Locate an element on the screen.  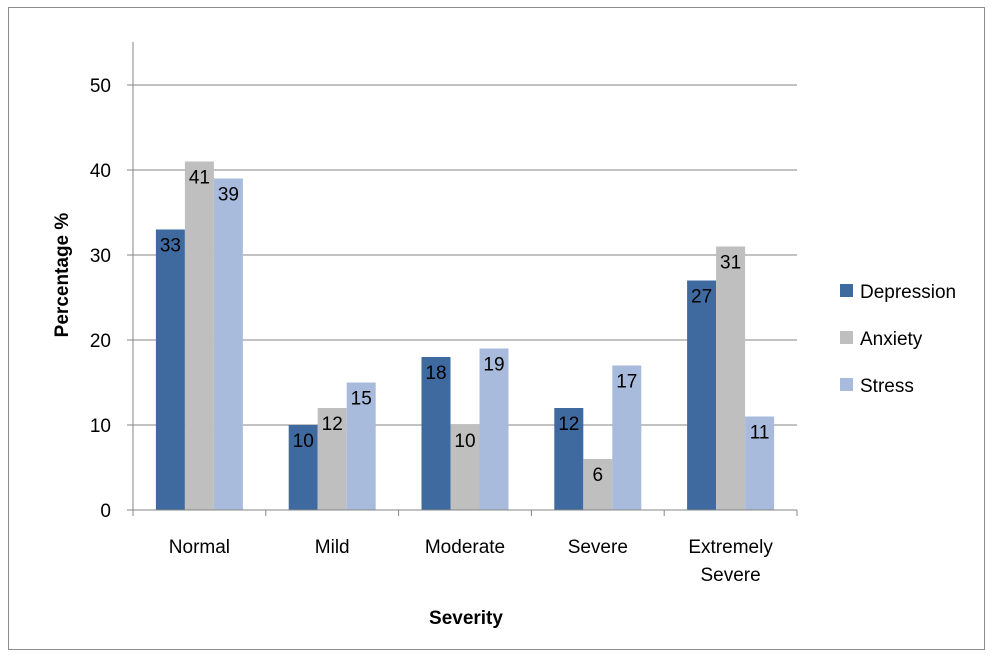
data-label: 15 is located at coordinates (361, 399).